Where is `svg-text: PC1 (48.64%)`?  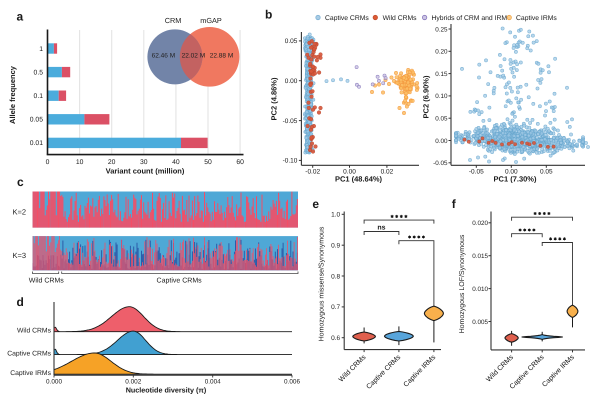
svg-text: PC1 (48.64%) is located at coordinates (359, 179).